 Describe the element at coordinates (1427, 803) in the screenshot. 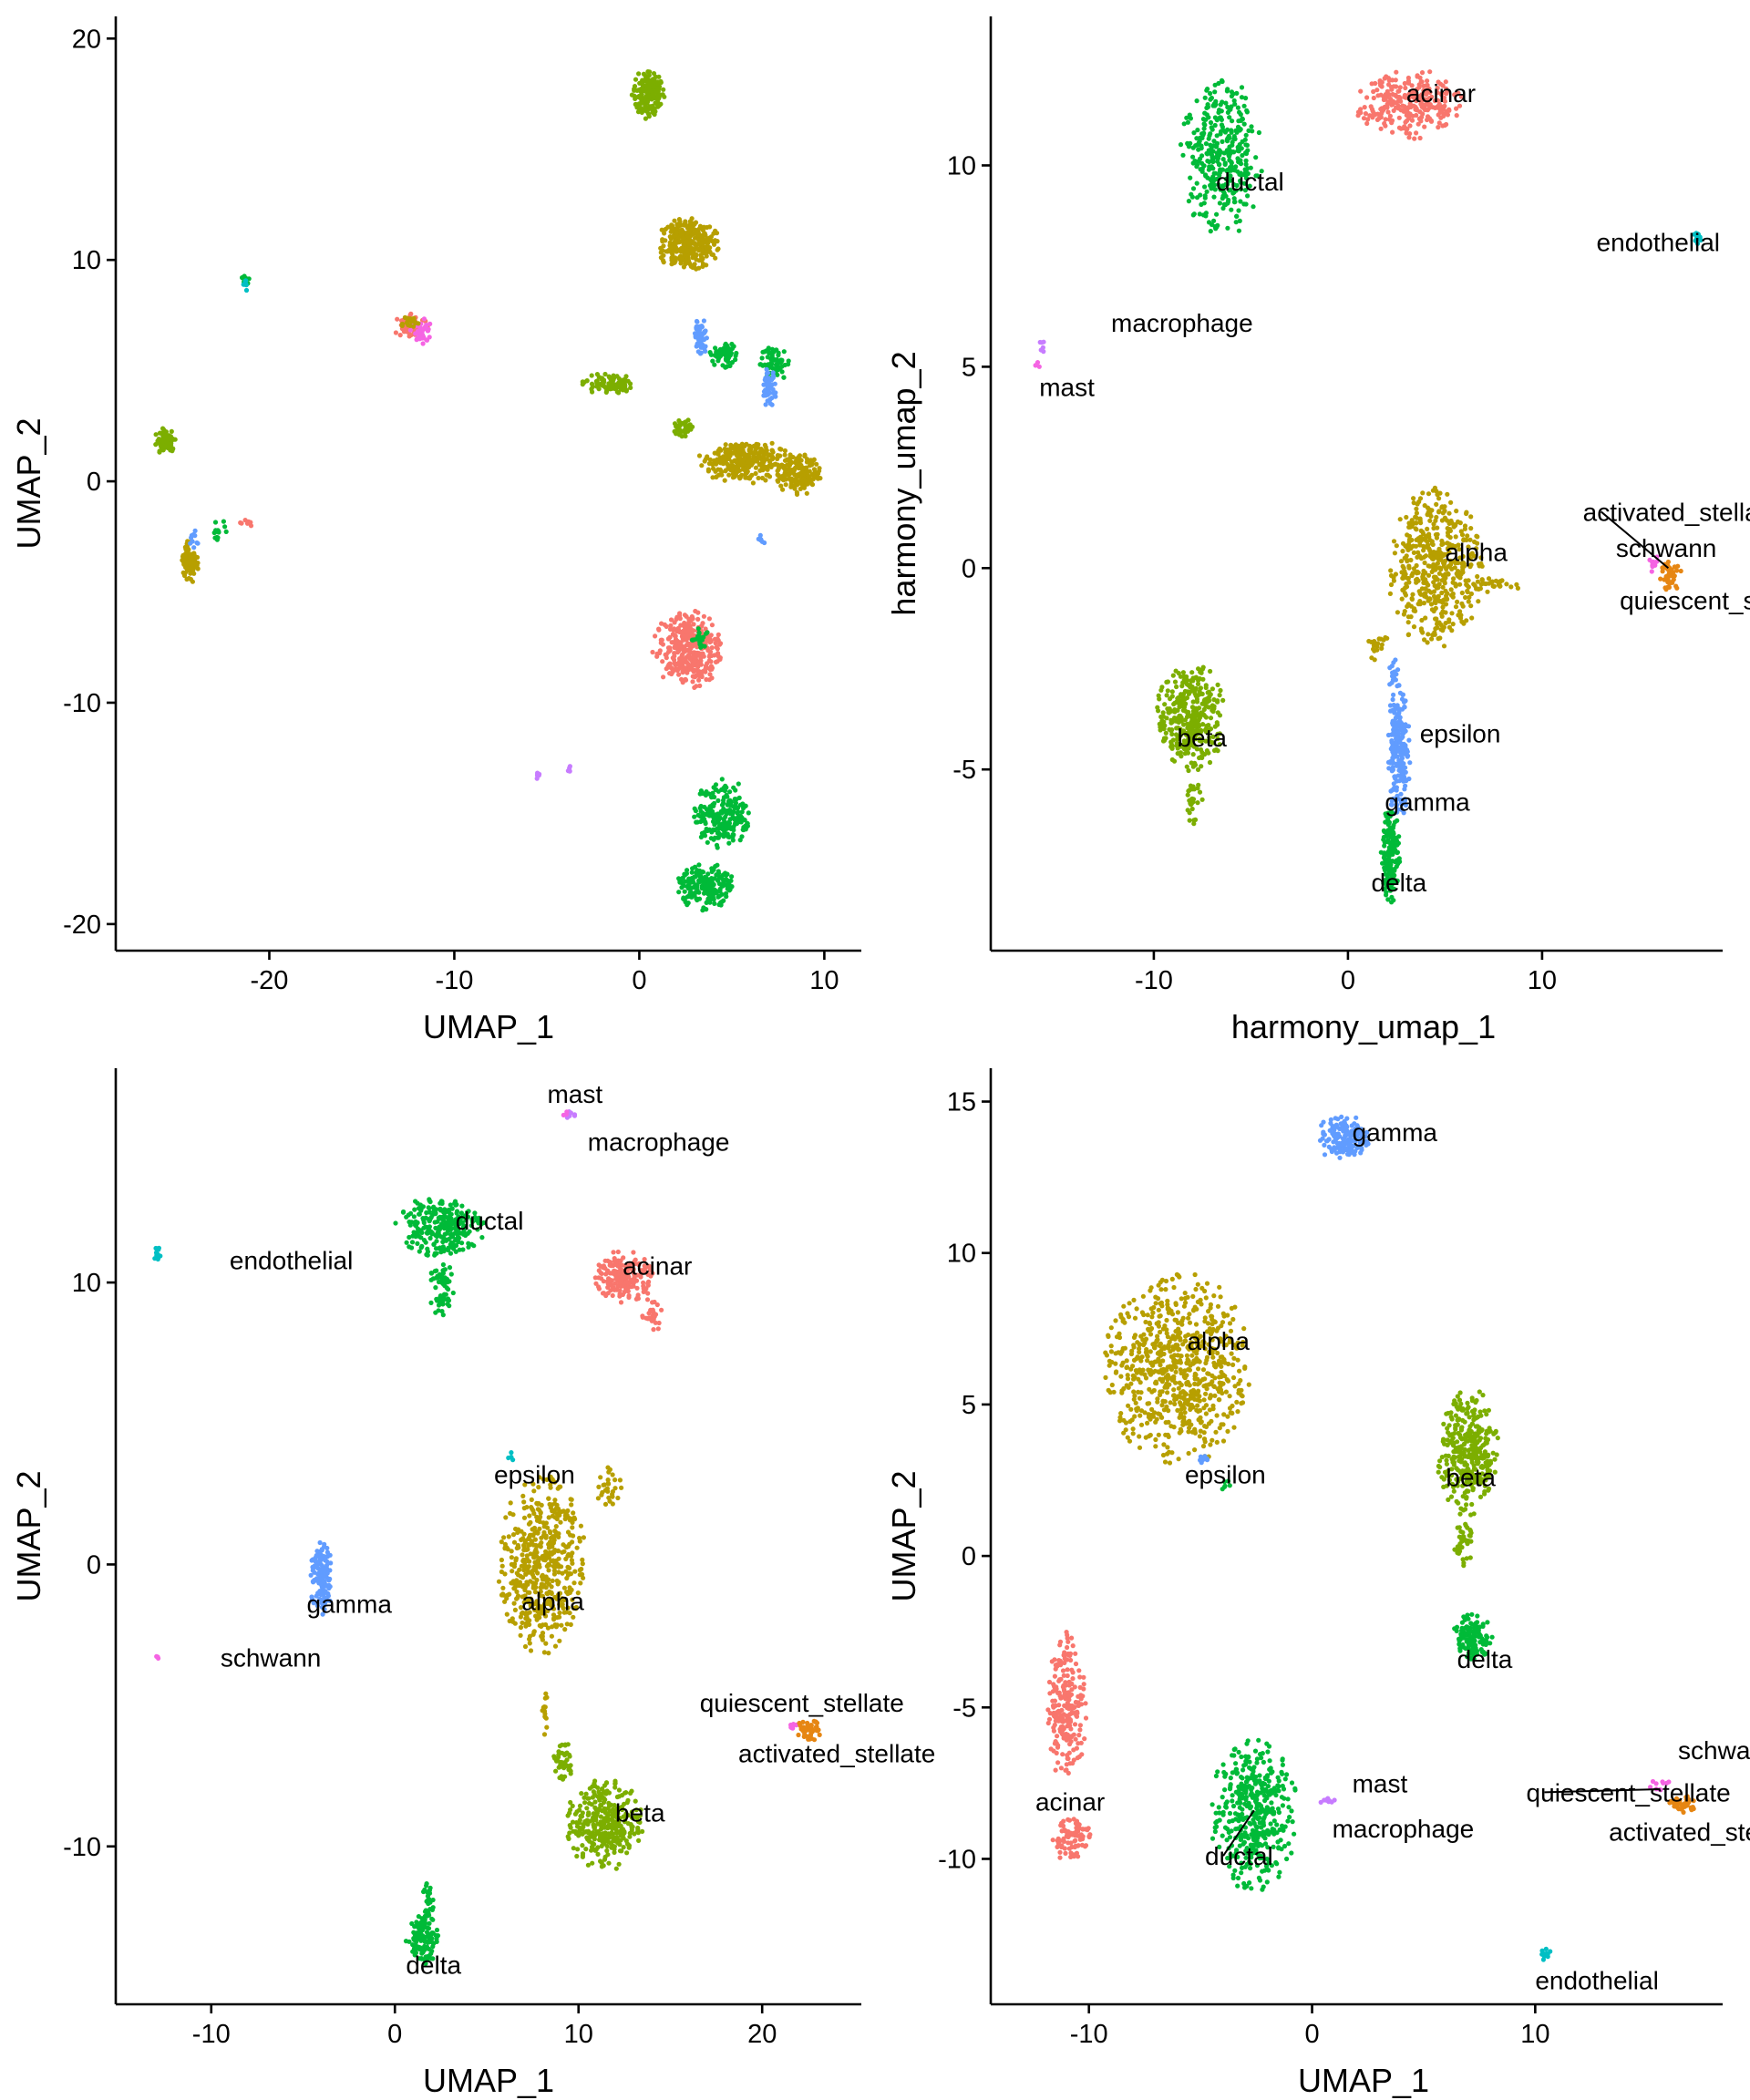

I see `cluster-label: gamma` at that location.